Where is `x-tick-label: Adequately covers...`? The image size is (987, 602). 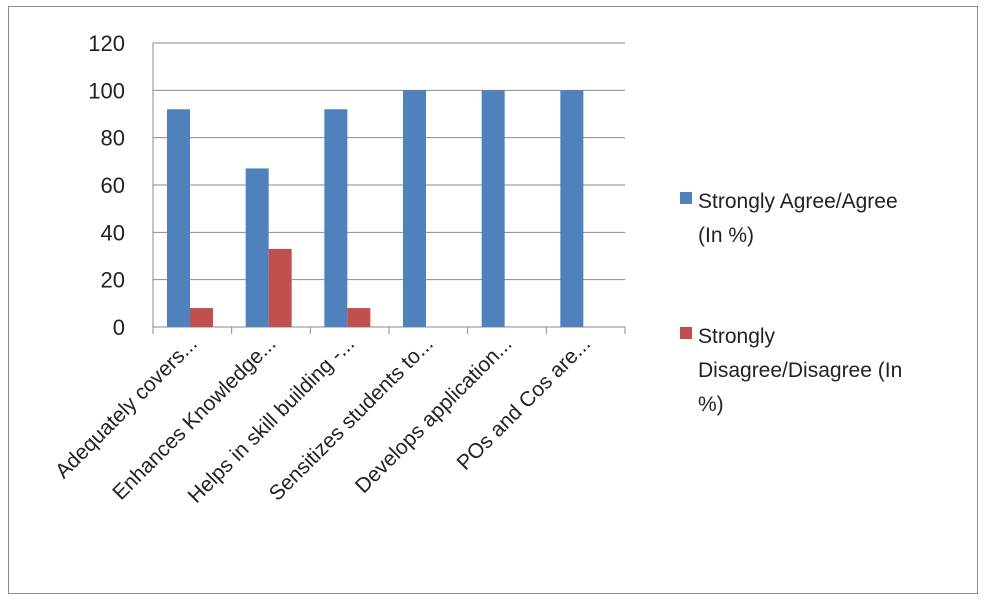 x-tick-label: Adequately covers... is located at coordinates (126, 407).